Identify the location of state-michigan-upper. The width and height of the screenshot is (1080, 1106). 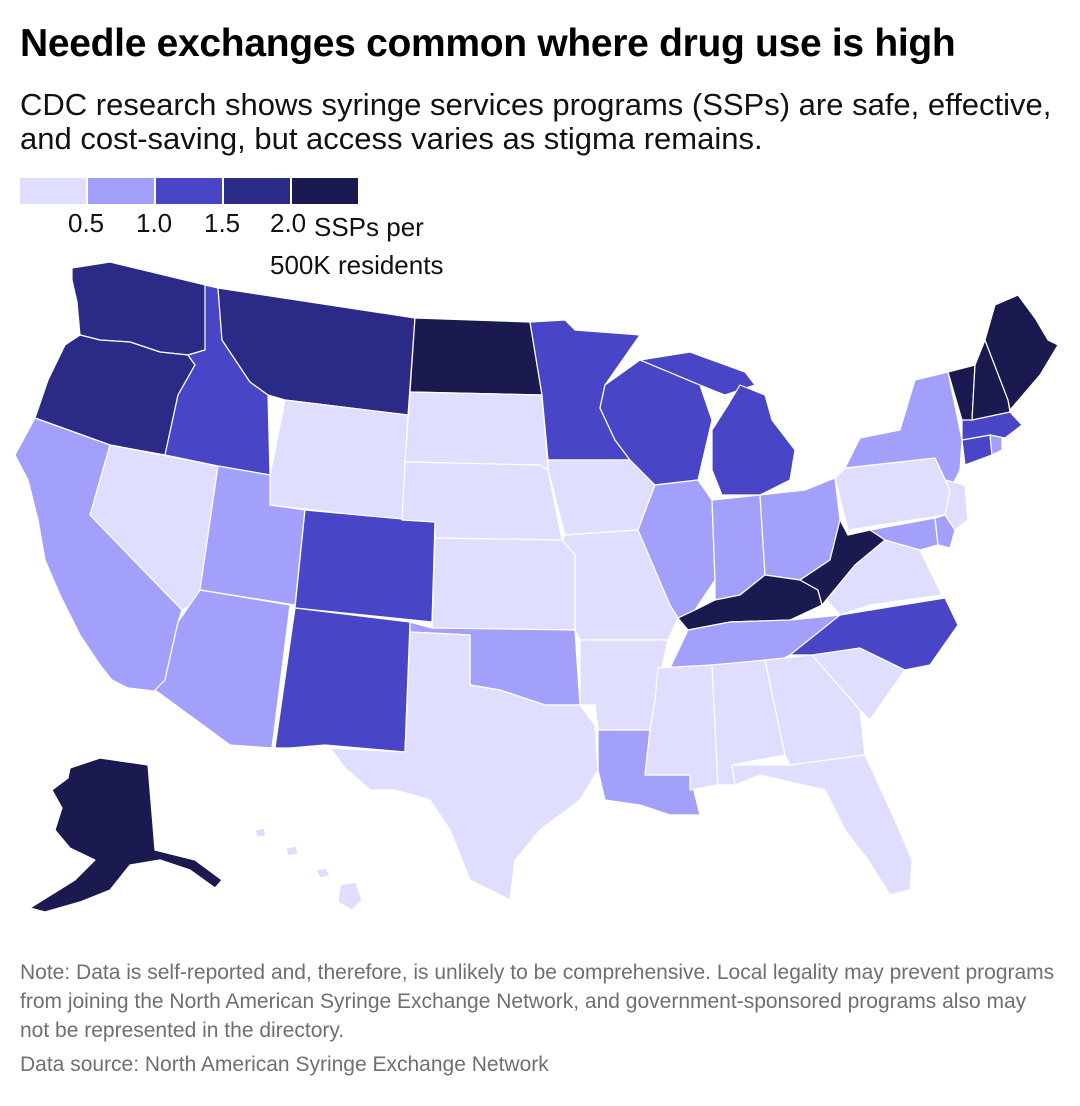
(697, 373).